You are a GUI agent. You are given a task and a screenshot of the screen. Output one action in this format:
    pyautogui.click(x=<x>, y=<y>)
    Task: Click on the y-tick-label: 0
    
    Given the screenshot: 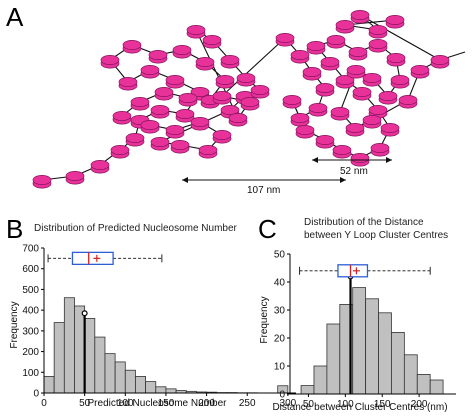 What is the action you would take?
    pyautogui.click(x=282, y=395)
    